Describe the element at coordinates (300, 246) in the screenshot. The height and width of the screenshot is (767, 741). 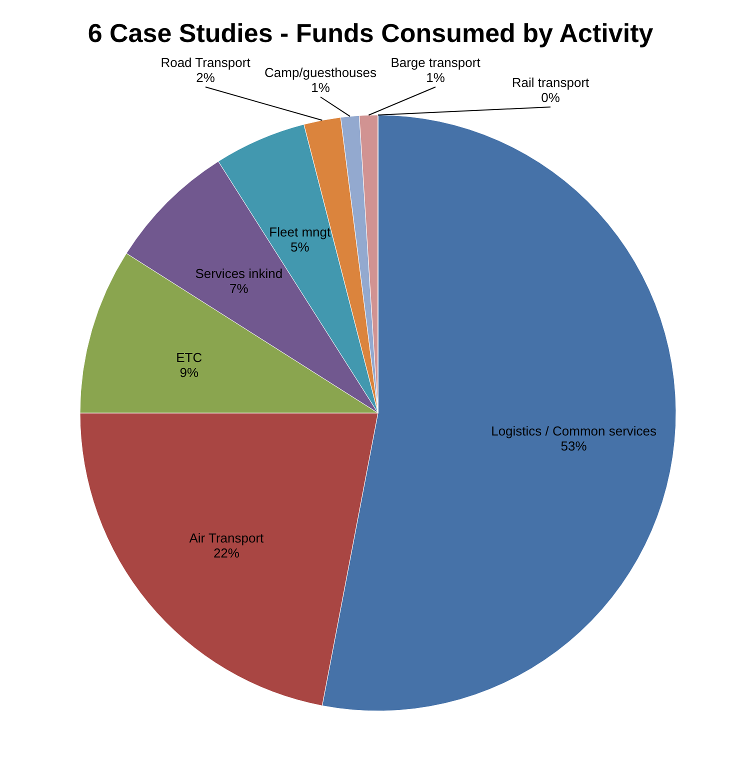
I see `data-label: 5%` at that location.